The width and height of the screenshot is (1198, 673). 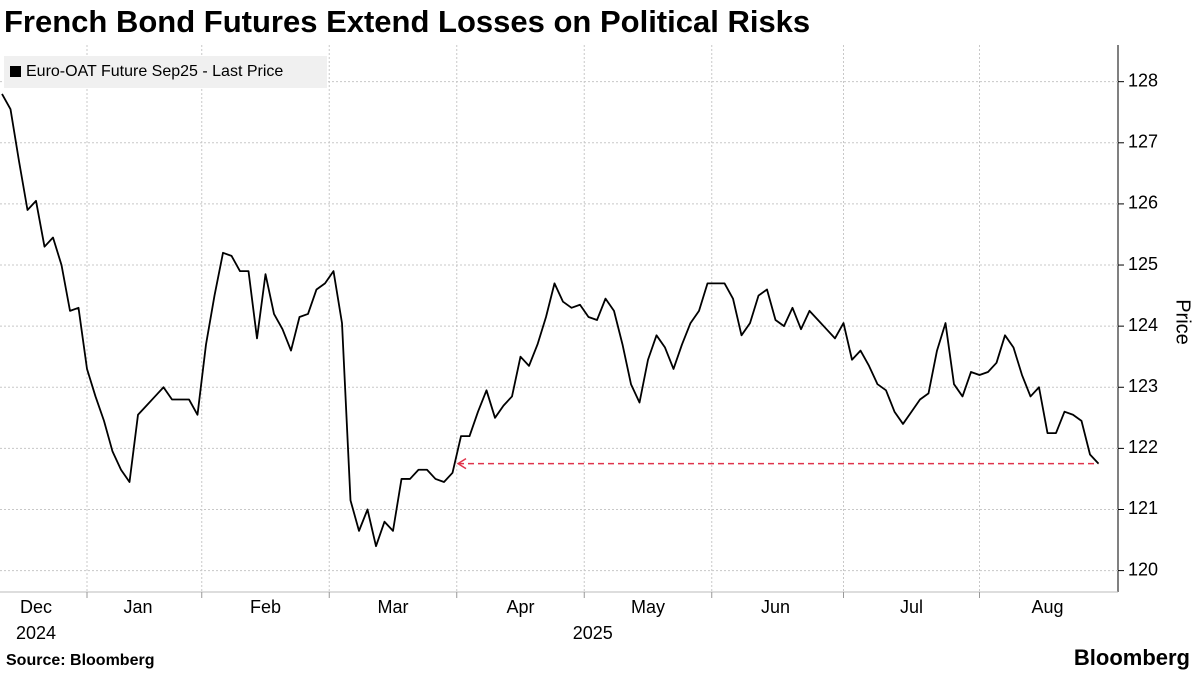 I want to click on legend-box, so click(x=165, y=72).